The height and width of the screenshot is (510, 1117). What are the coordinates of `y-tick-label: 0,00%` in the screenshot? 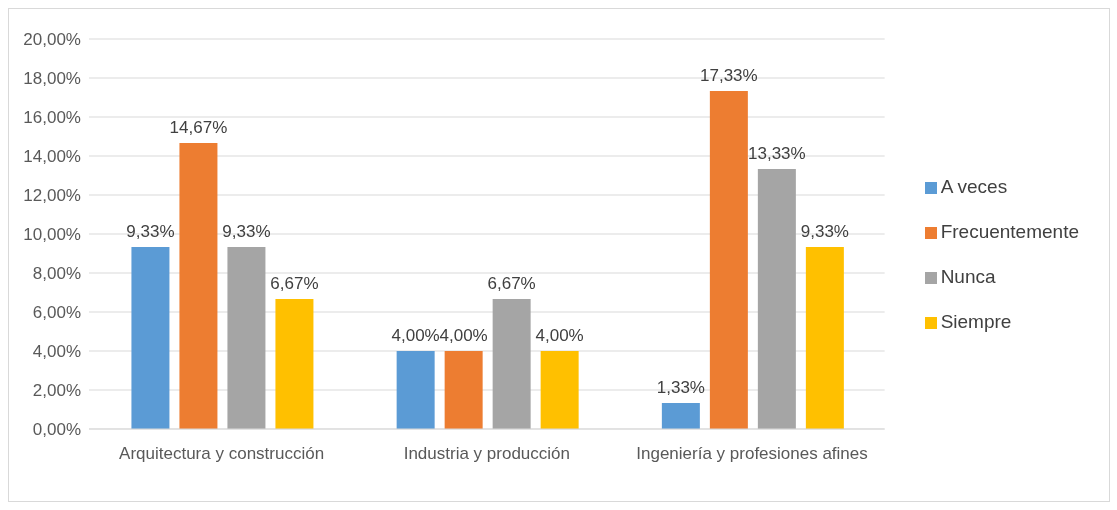 It's located at (56, 430).